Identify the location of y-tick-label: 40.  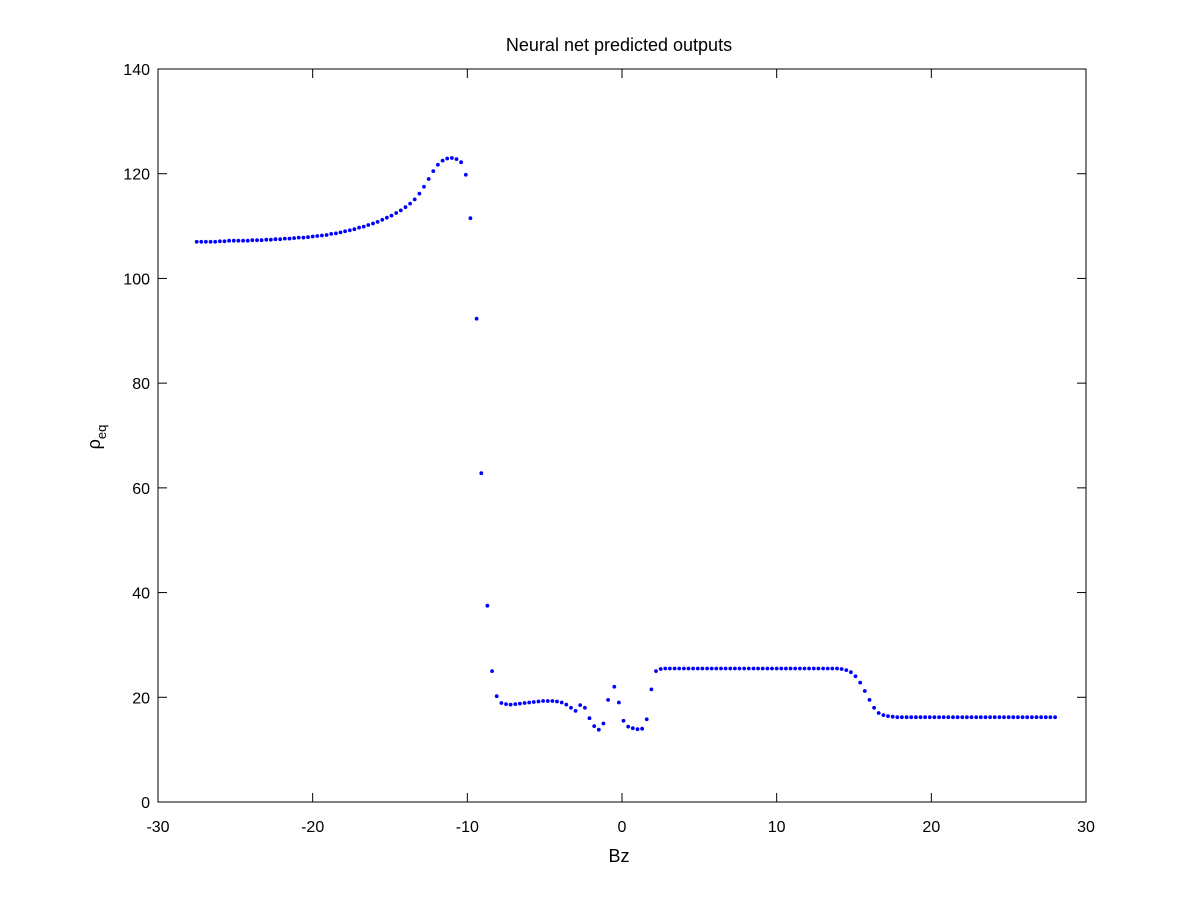
(141, 594).